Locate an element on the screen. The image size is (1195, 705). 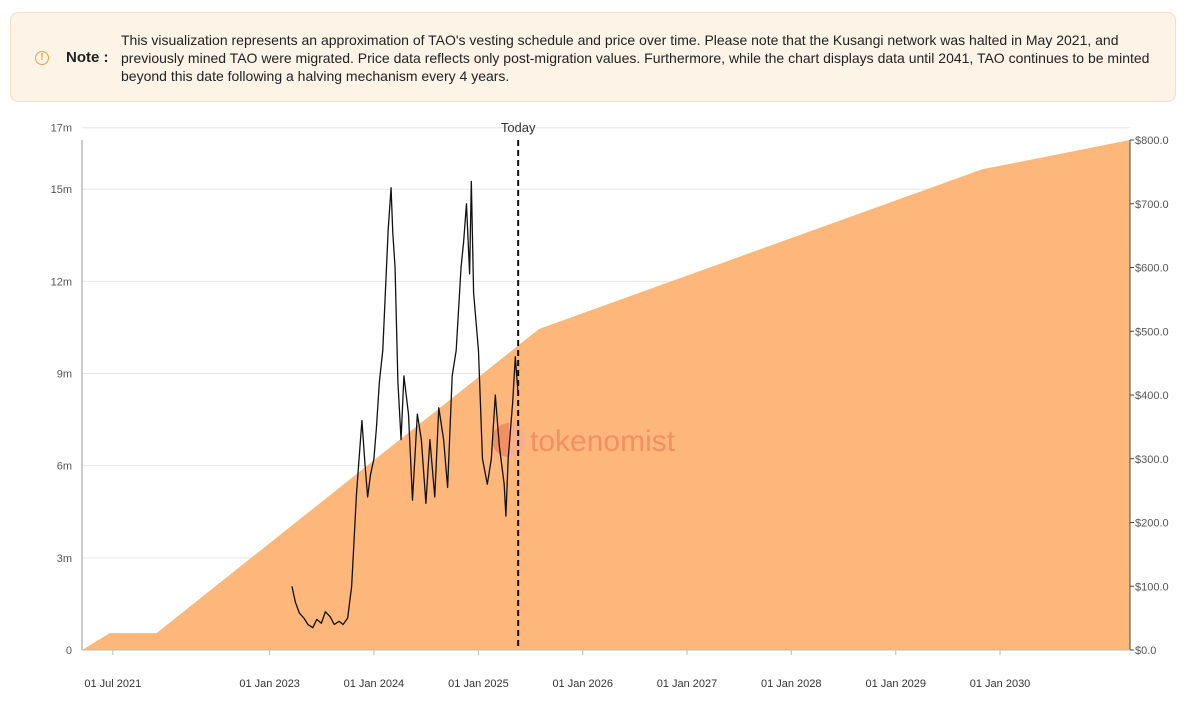
left-tick-label: 17m is located at coordinates (61, 129).